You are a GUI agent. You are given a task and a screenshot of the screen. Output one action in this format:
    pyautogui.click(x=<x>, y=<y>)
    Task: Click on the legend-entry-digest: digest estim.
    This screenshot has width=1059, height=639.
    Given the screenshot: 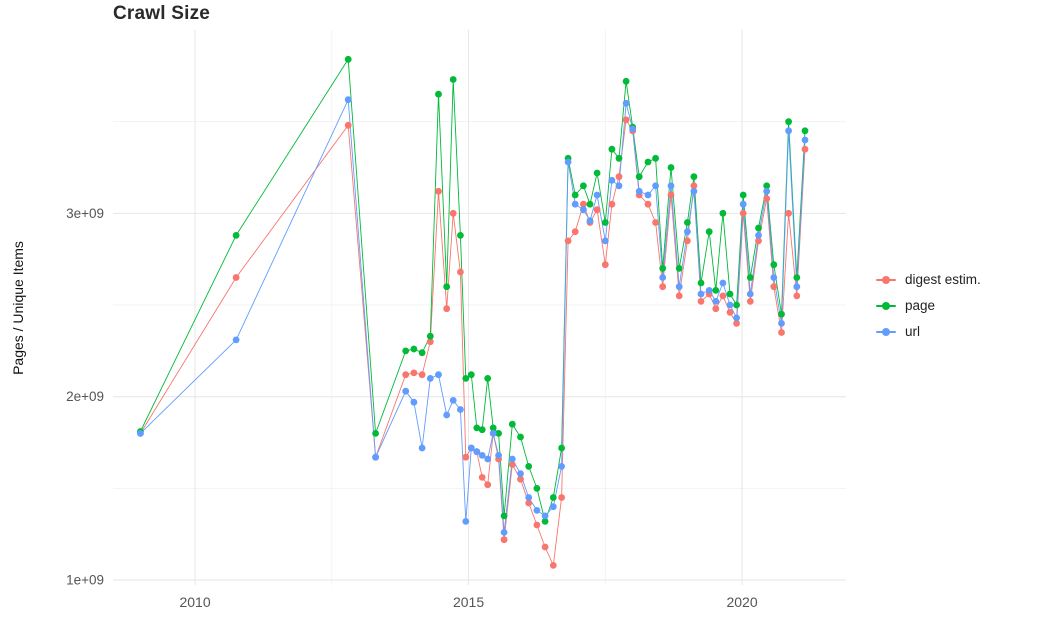 What is the action you would take?
    pyautogui.click(x=928, y=279)
    